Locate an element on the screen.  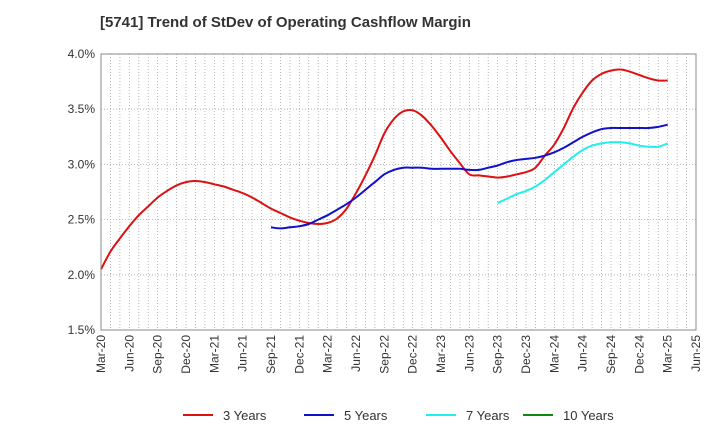
series-line-7-years is located at coordinates (583, 172).